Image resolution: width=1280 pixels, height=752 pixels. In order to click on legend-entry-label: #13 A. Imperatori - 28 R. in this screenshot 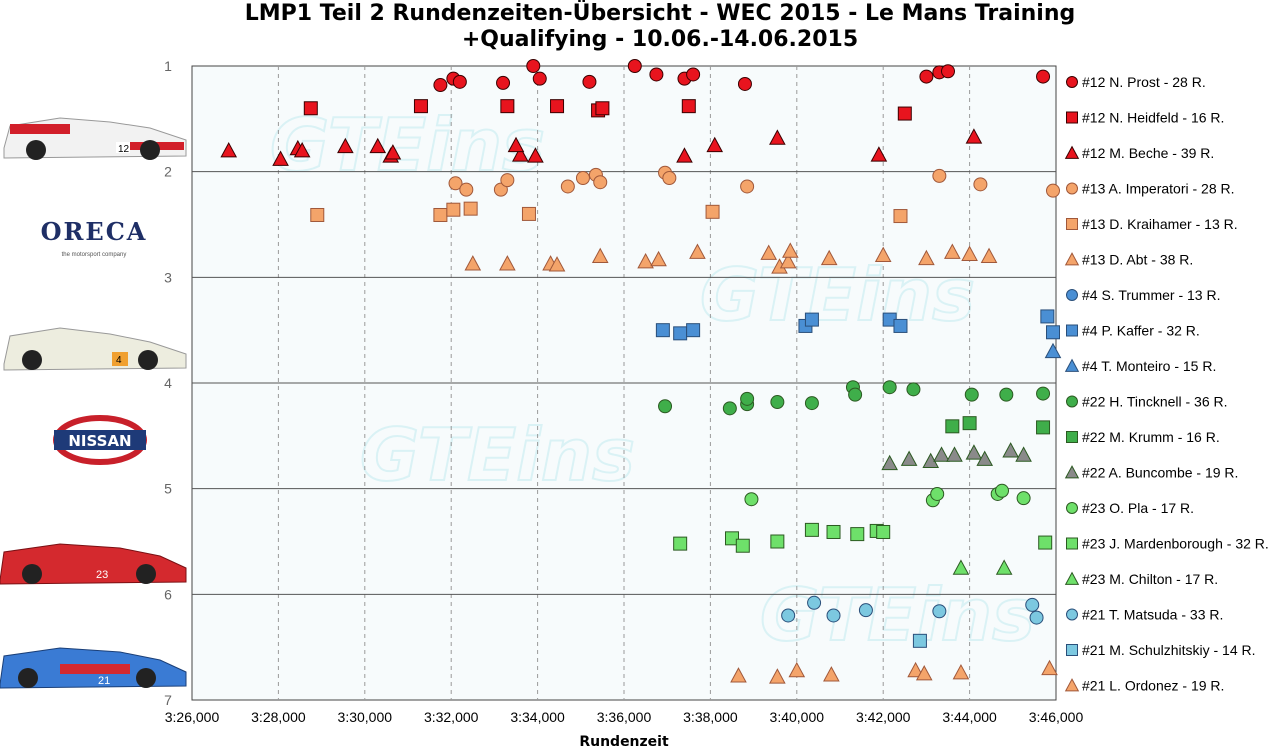, I will do `click(1158, 189)`.